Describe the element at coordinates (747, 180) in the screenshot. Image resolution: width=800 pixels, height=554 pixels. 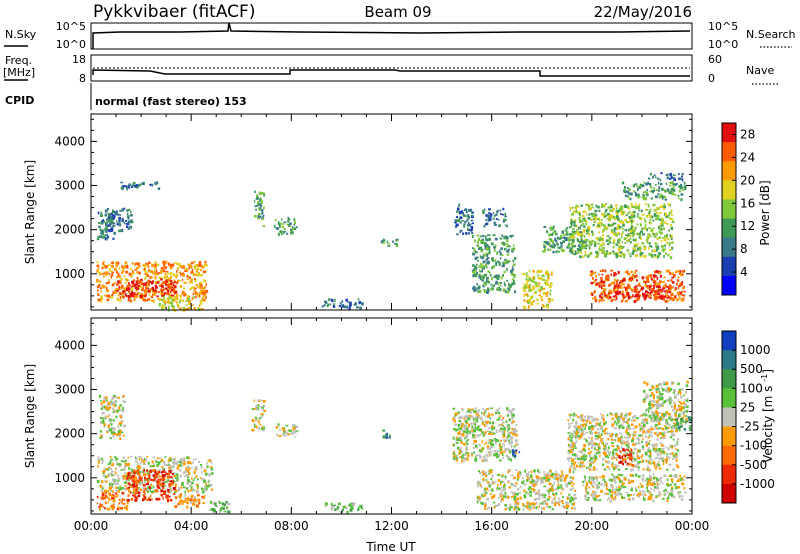
I see `power-colorbar-tick-label: 20` at that location.